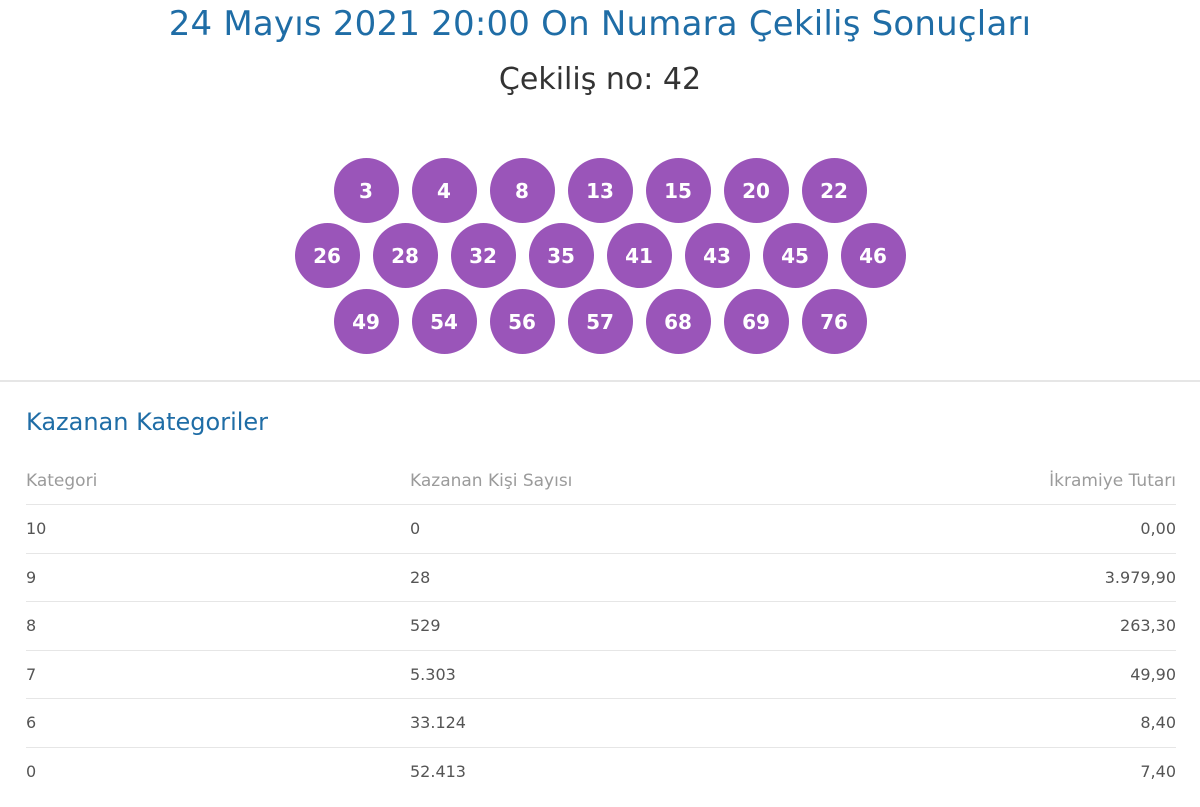  Describe the element at coordinates (561, 255) in the screenshot. I see `number-ball: 35` at that location.